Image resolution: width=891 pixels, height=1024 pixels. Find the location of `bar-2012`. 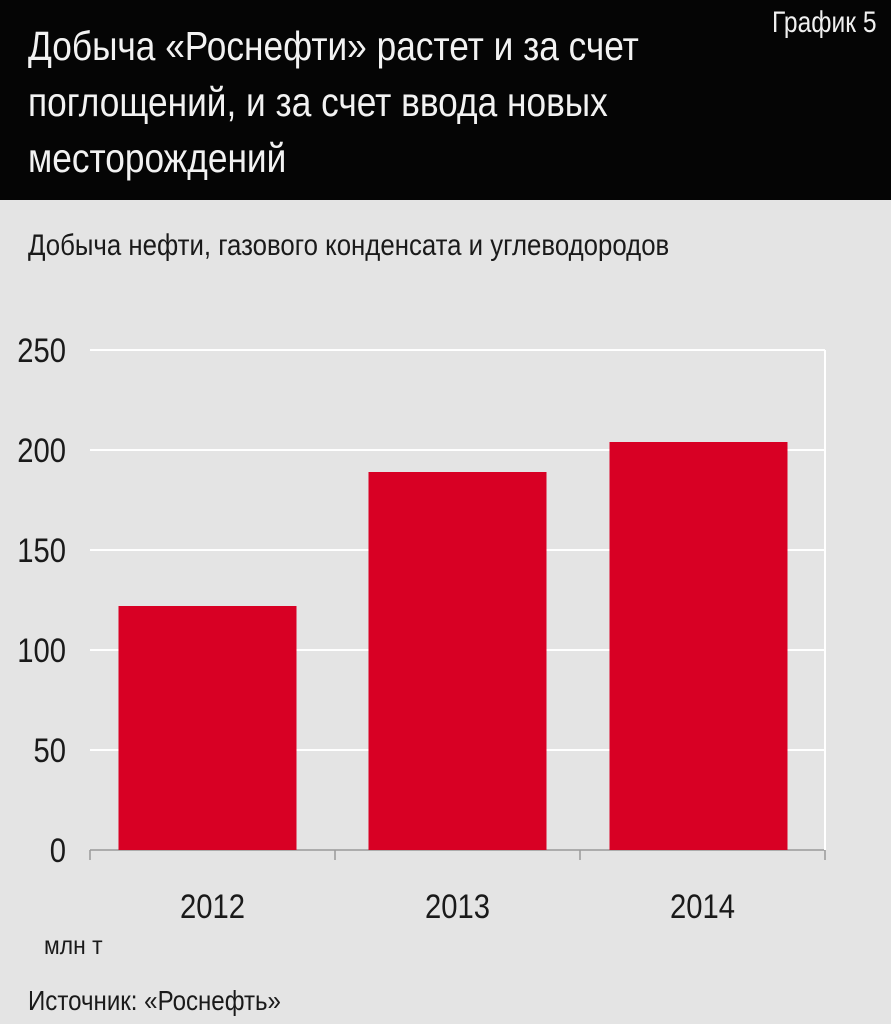

bar-2012 is located at coordinates (207, 728).